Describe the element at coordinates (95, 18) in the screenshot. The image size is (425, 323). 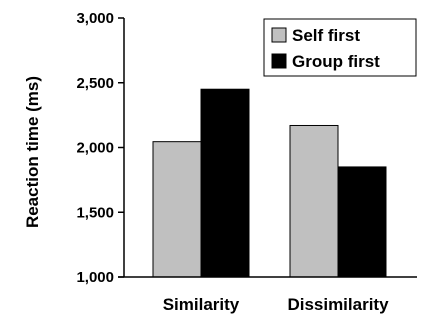
I see `y-tick-label: 3,000` at that location.